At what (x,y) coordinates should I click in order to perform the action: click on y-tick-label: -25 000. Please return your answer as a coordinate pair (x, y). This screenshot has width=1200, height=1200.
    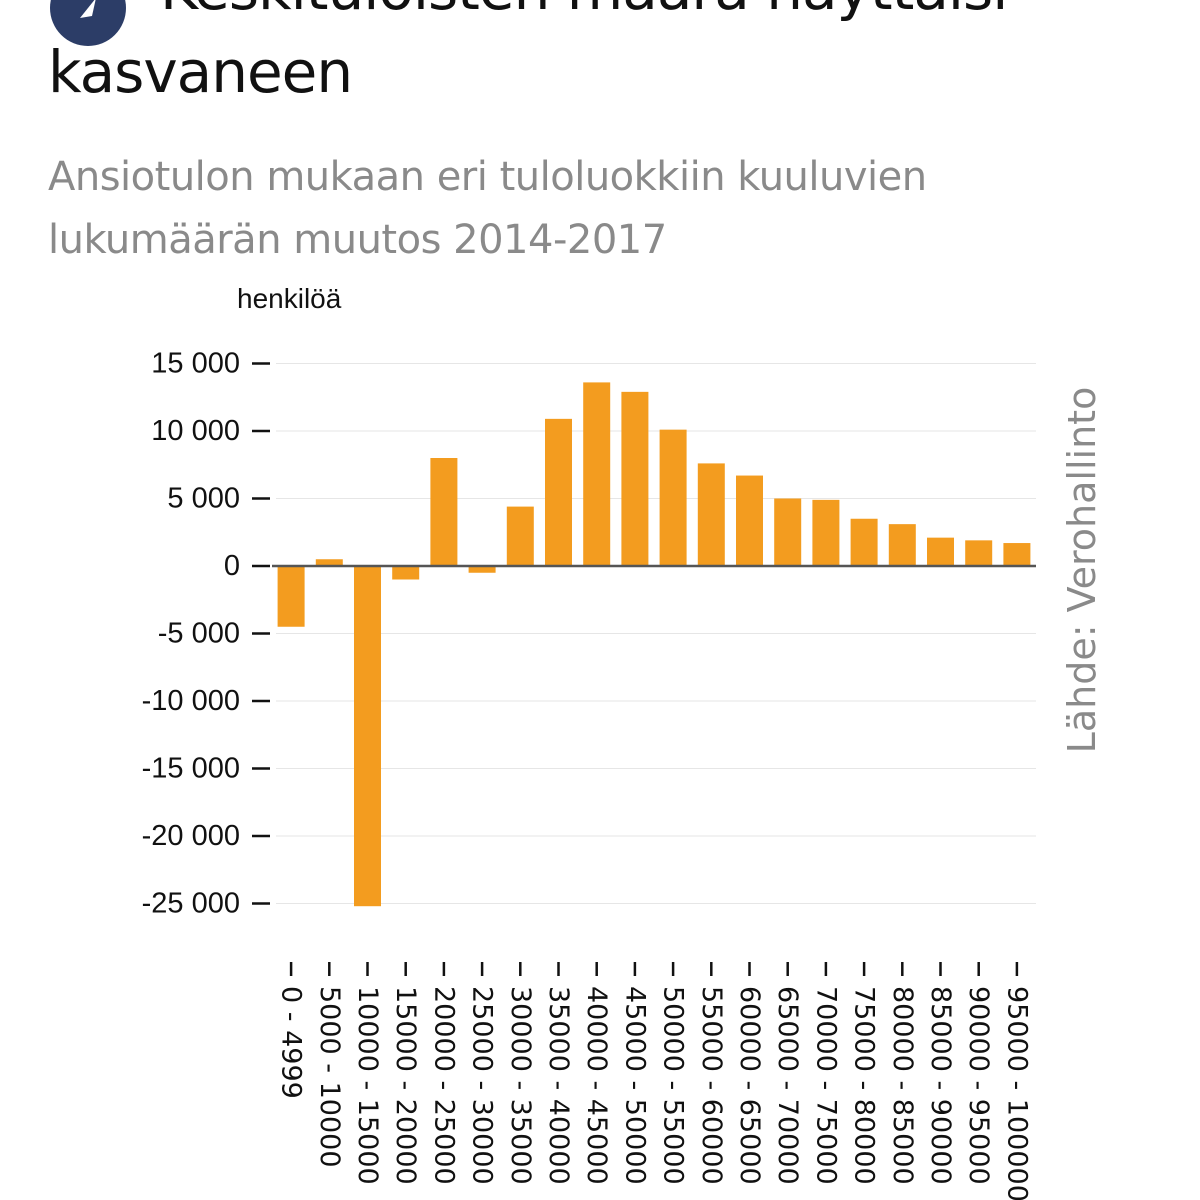
    Looking at the image, I should click on (191, 904).